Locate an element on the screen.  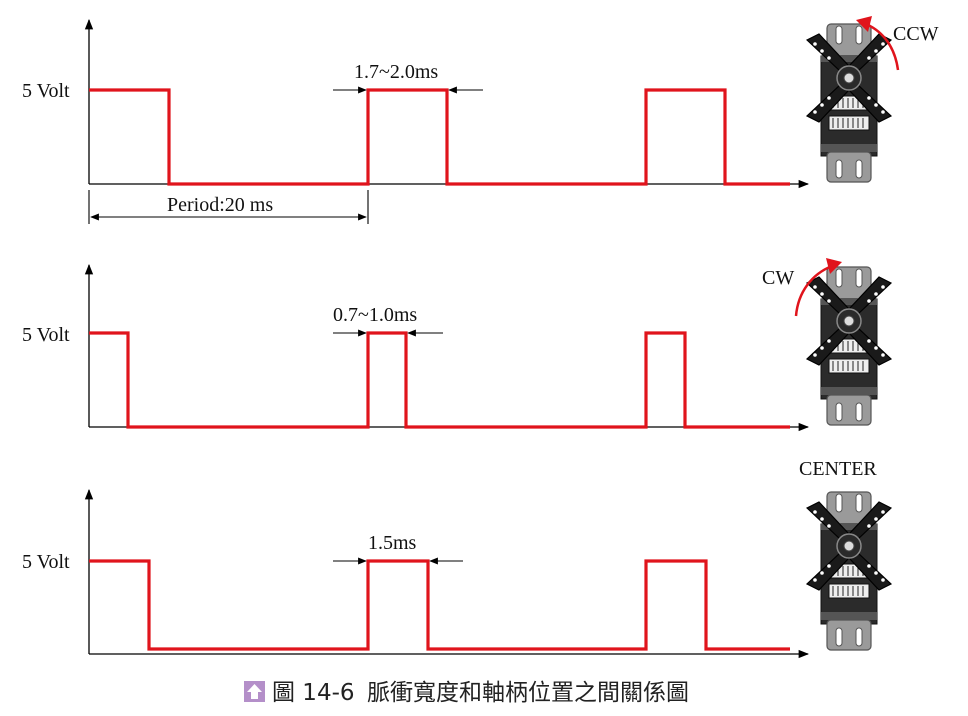
cw-rotation-arrow is located at coordinates (813, 290).